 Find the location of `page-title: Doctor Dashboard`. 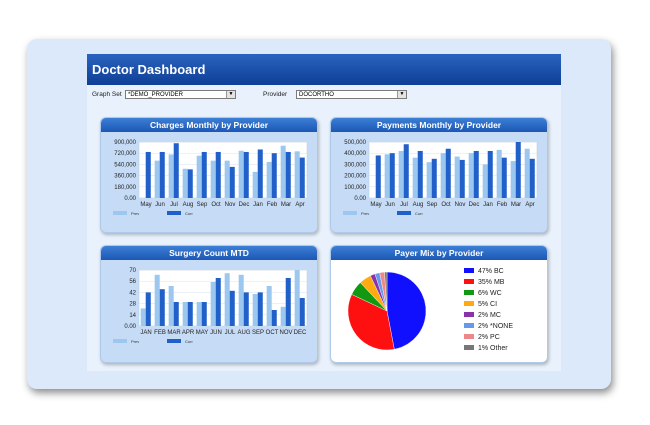

page-title: Doctor Dashboard is located at coordinates (149, 69).